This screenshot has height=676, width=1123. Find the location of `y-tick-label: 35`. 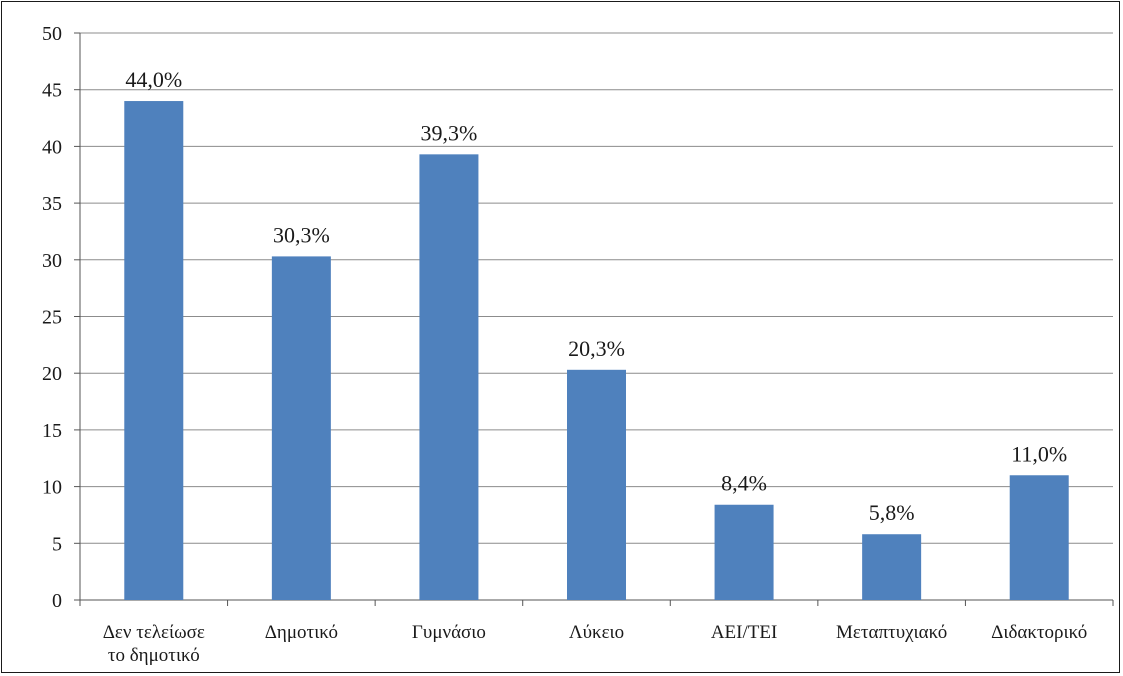

y-tick-label: 35 is located at coordinates (52, 204).